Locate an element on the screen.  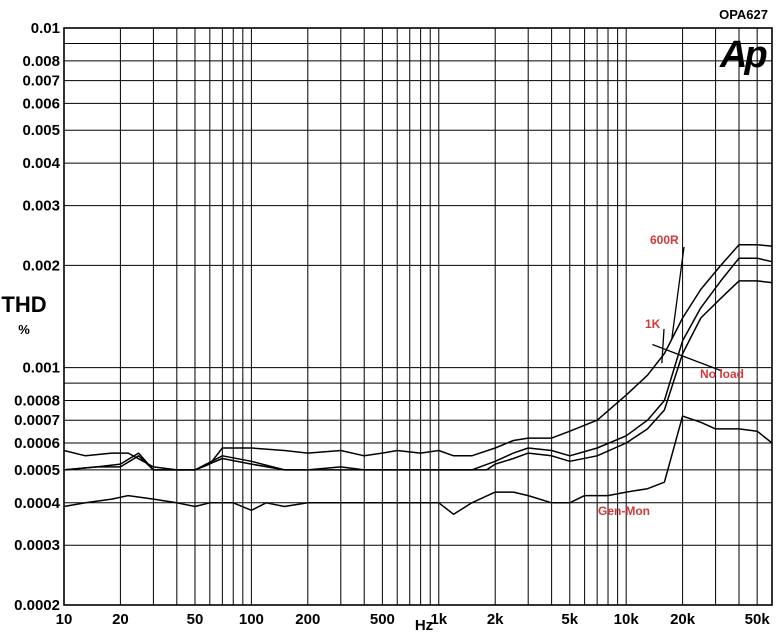
y-tick-label: 0.01 is located at coordinates (45, 28).